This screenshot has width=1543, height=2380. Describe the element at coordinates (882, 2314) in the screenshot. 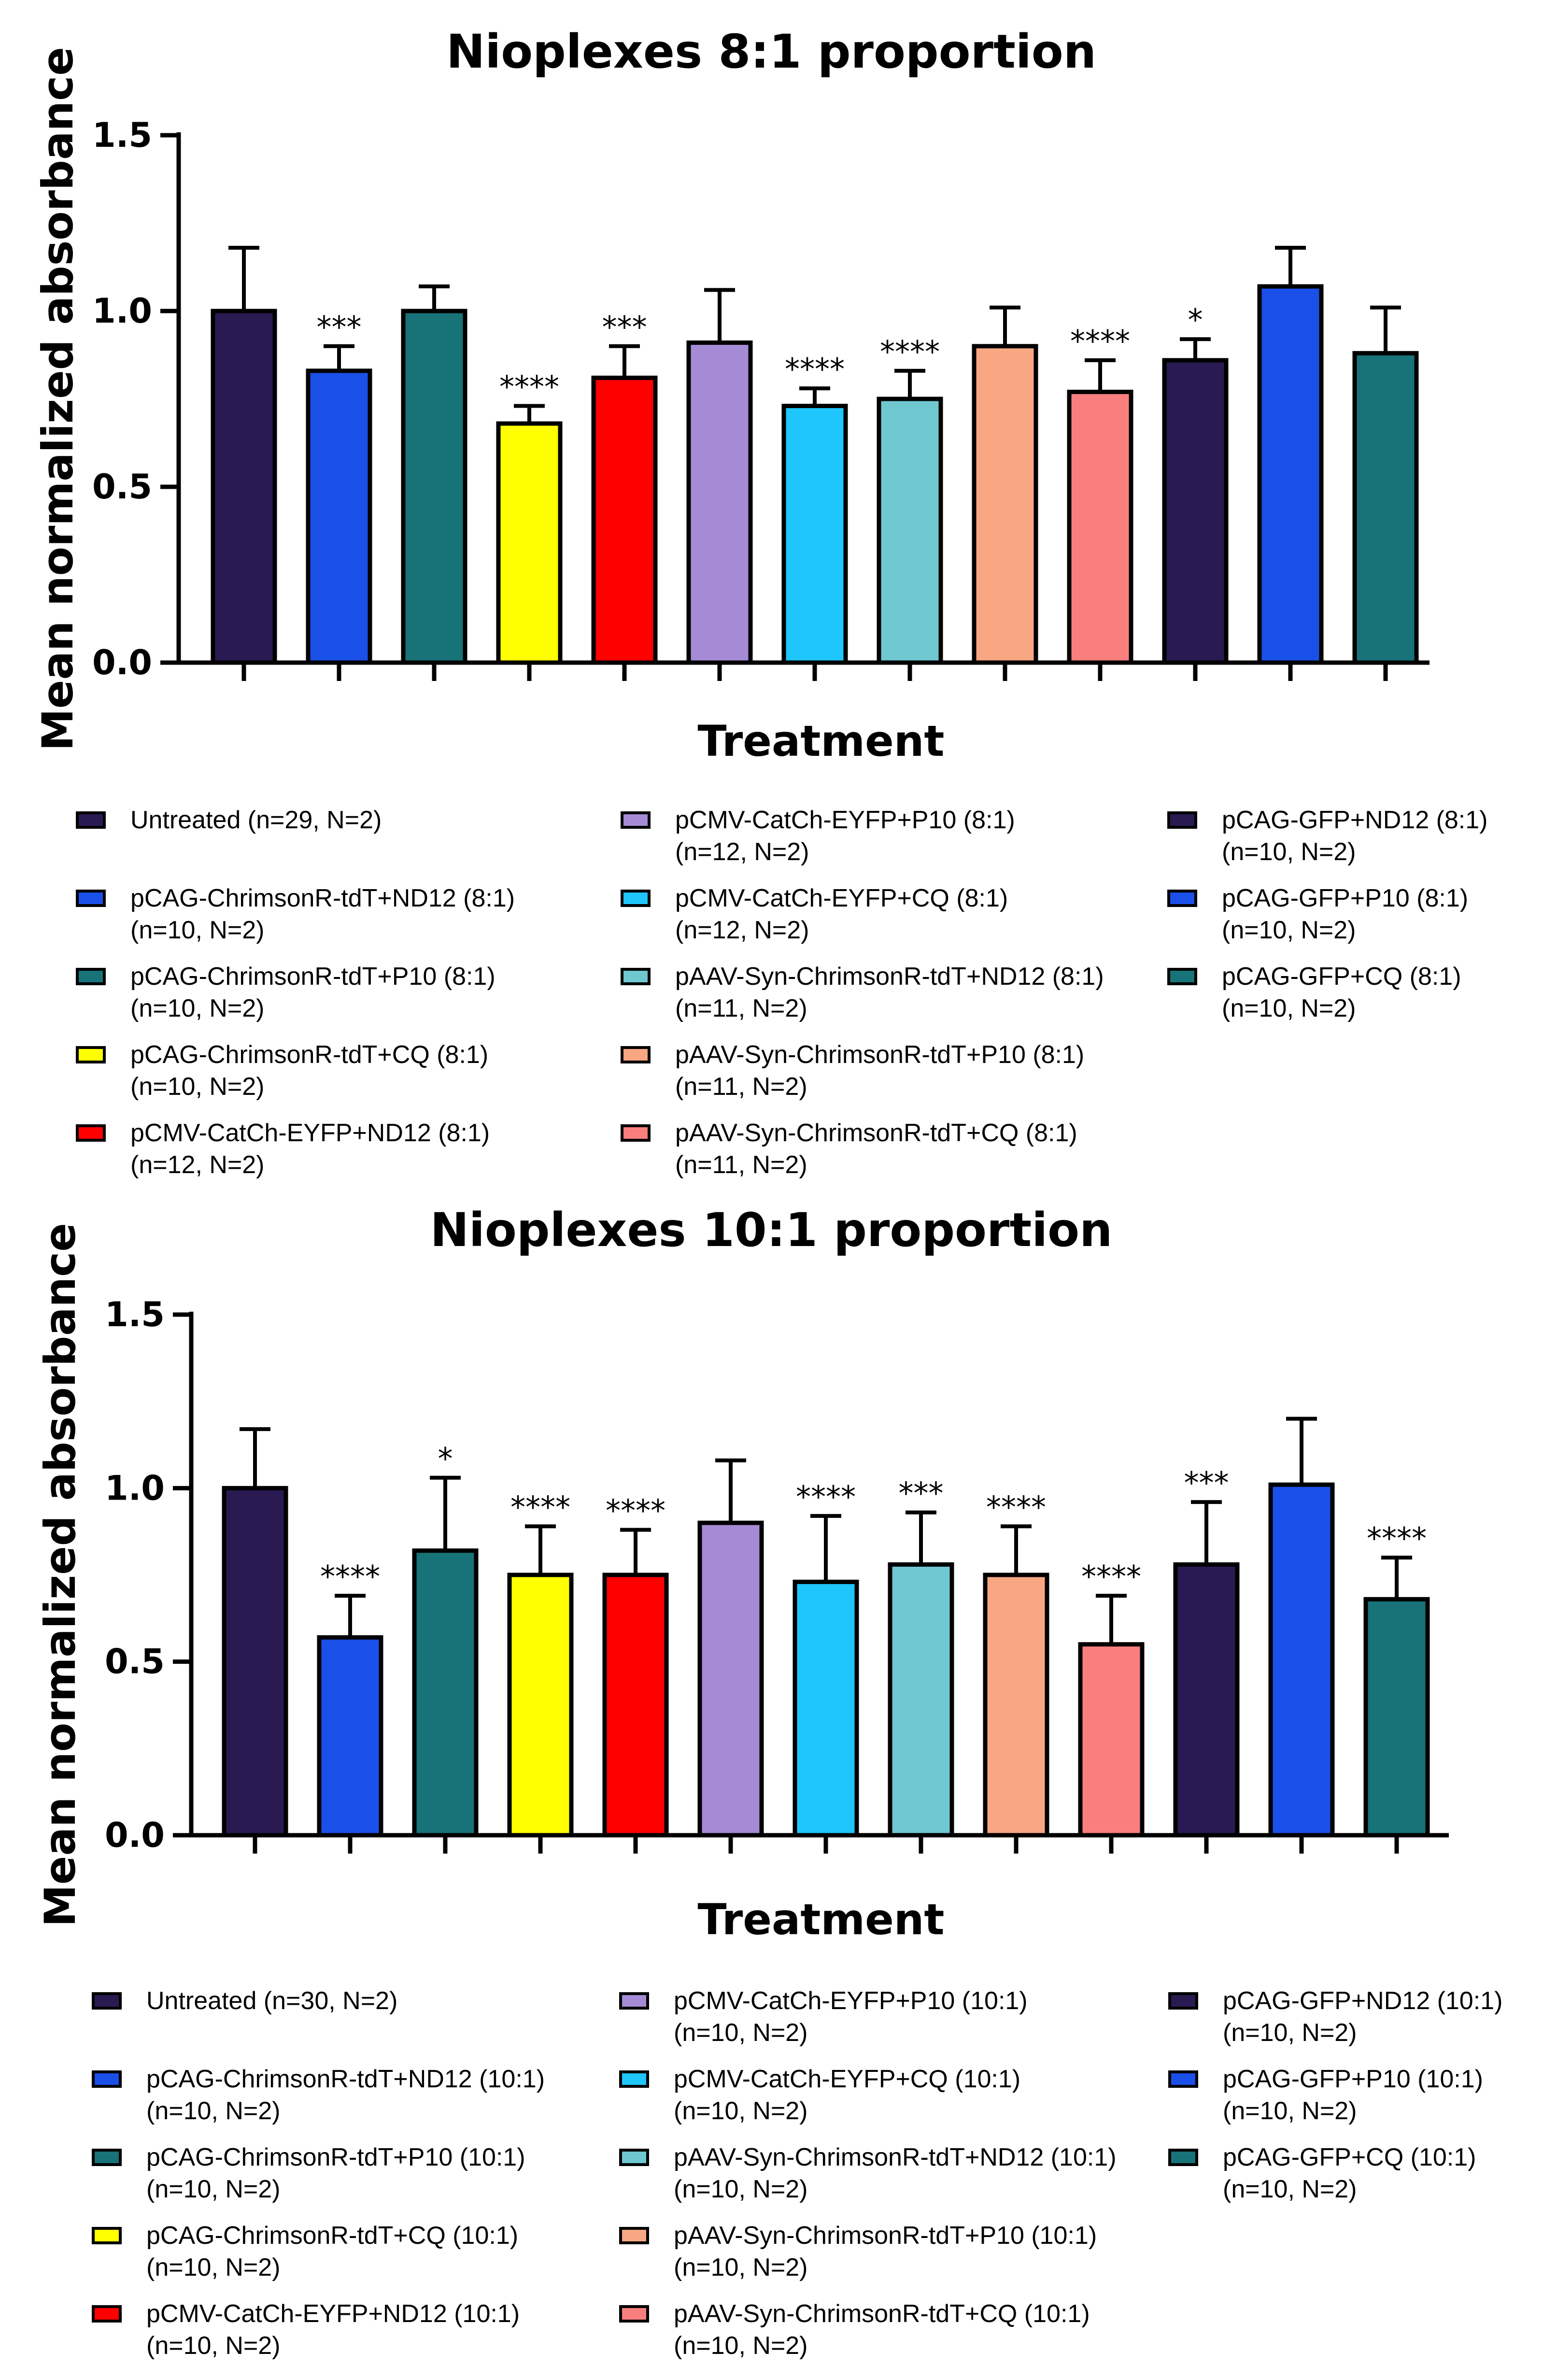

I see `legend-label: pAAV-Syn-ChrimsonR-tdT+CQ (10:1)` at that location.